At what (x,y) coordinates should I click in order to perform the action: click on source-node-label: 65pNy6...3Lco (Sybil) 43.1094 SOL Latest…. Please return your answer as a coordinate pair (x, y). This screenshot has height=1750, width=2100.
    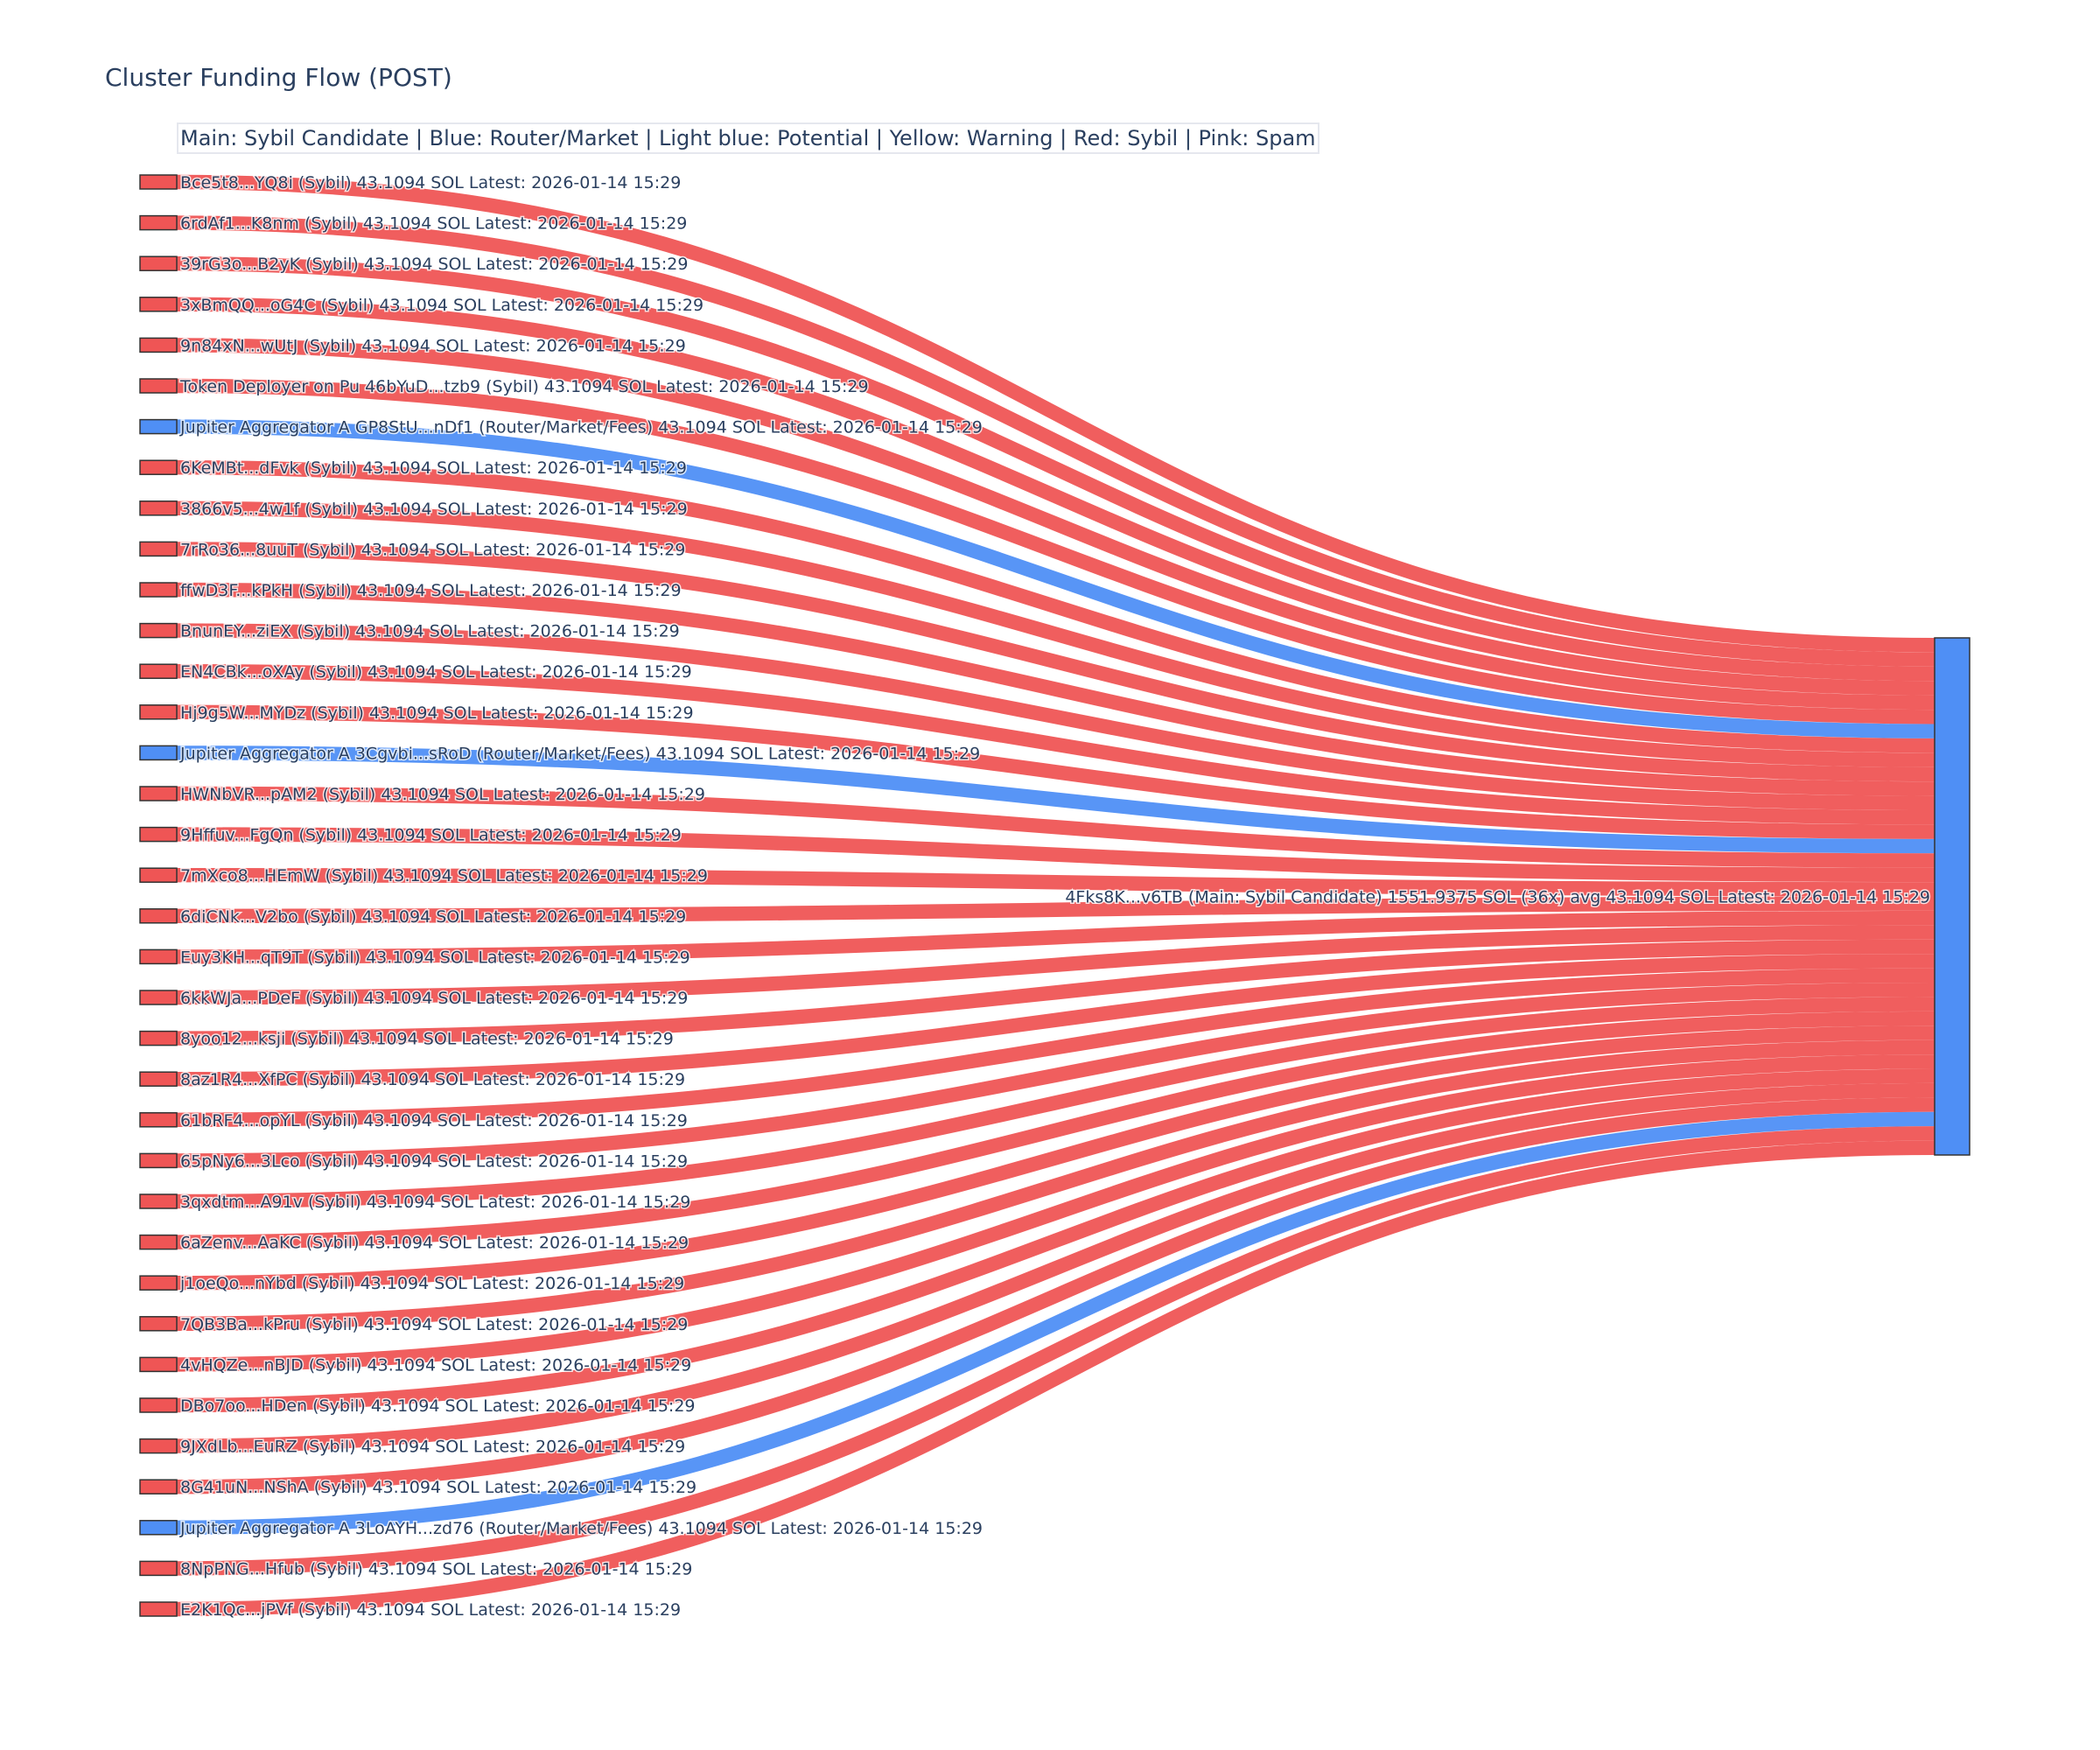
    Looking at the image, I should click on (434, 1161).